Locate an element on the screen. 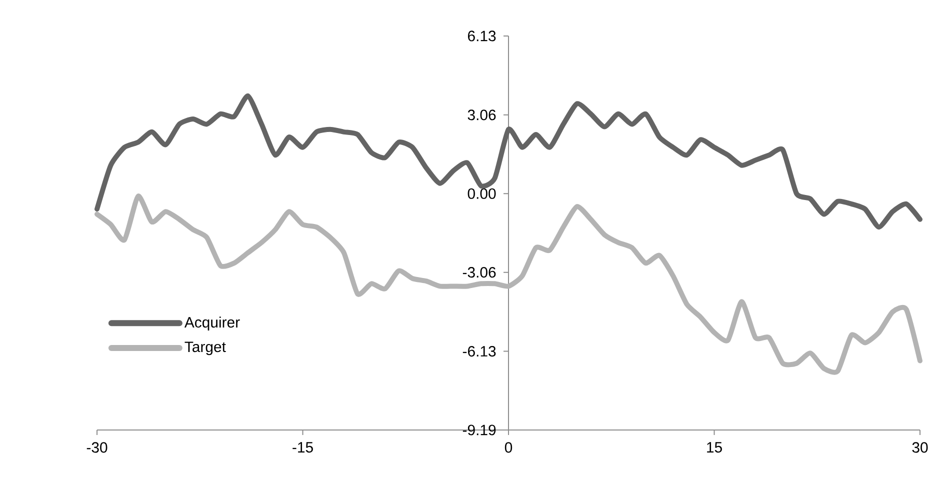  legend-label: Target is located at coordinates (205, 349).